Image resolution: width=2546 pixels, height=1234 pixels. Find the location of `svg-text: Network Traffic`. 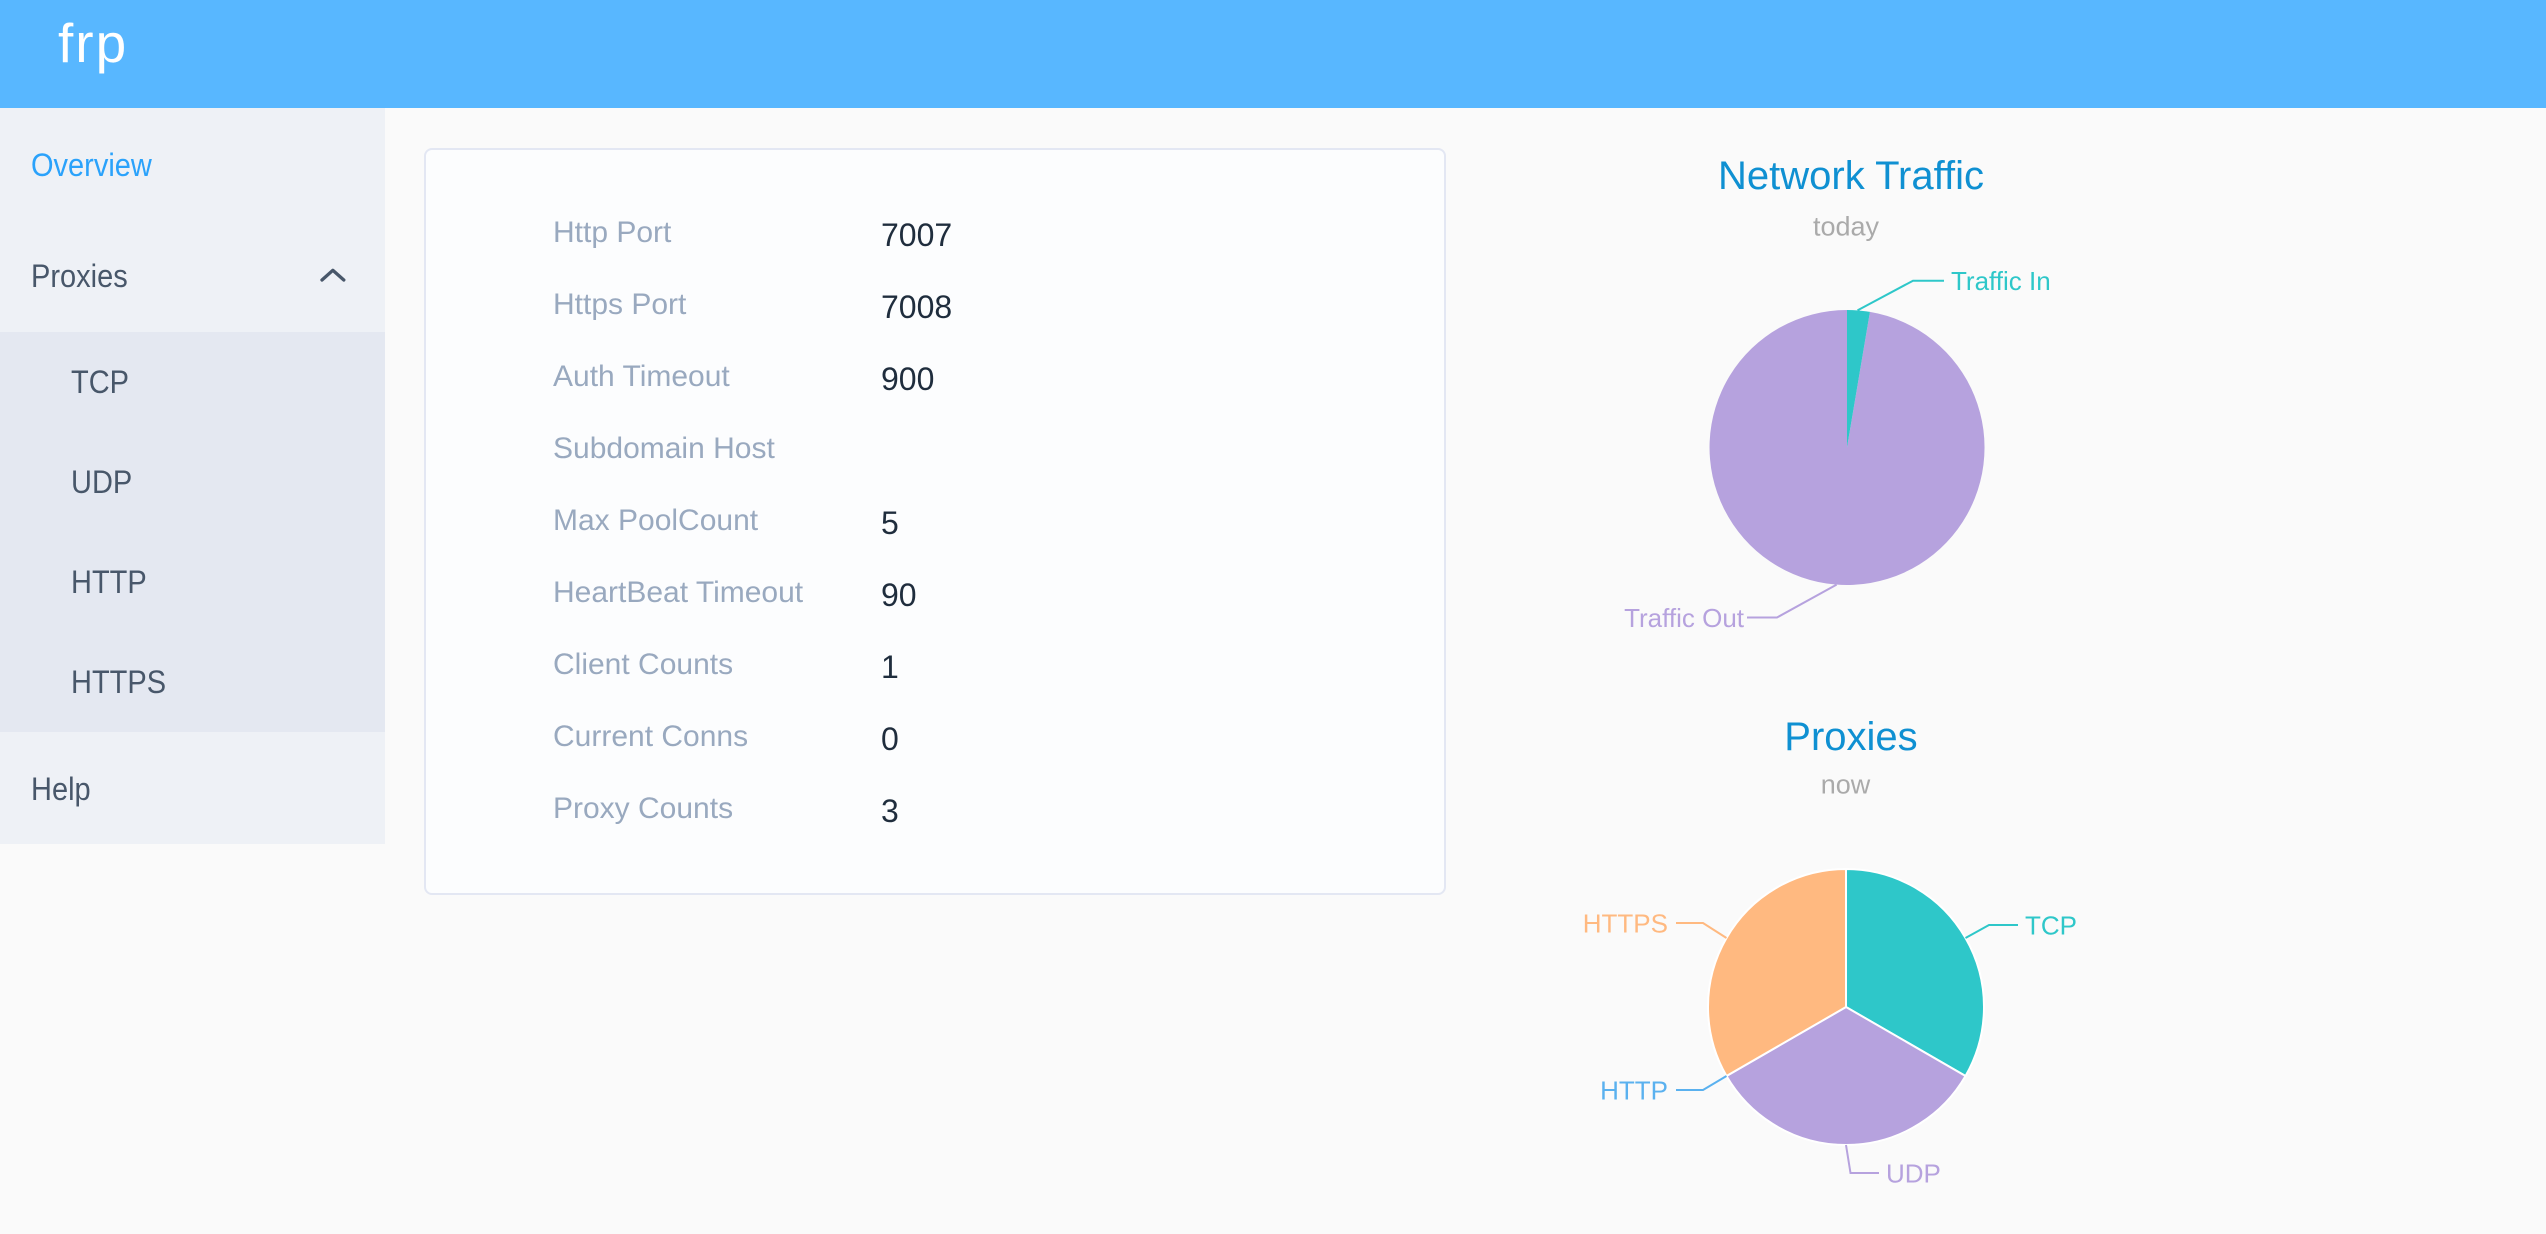

svg-text: Network Traffic is located at coordinates (1851, 176).